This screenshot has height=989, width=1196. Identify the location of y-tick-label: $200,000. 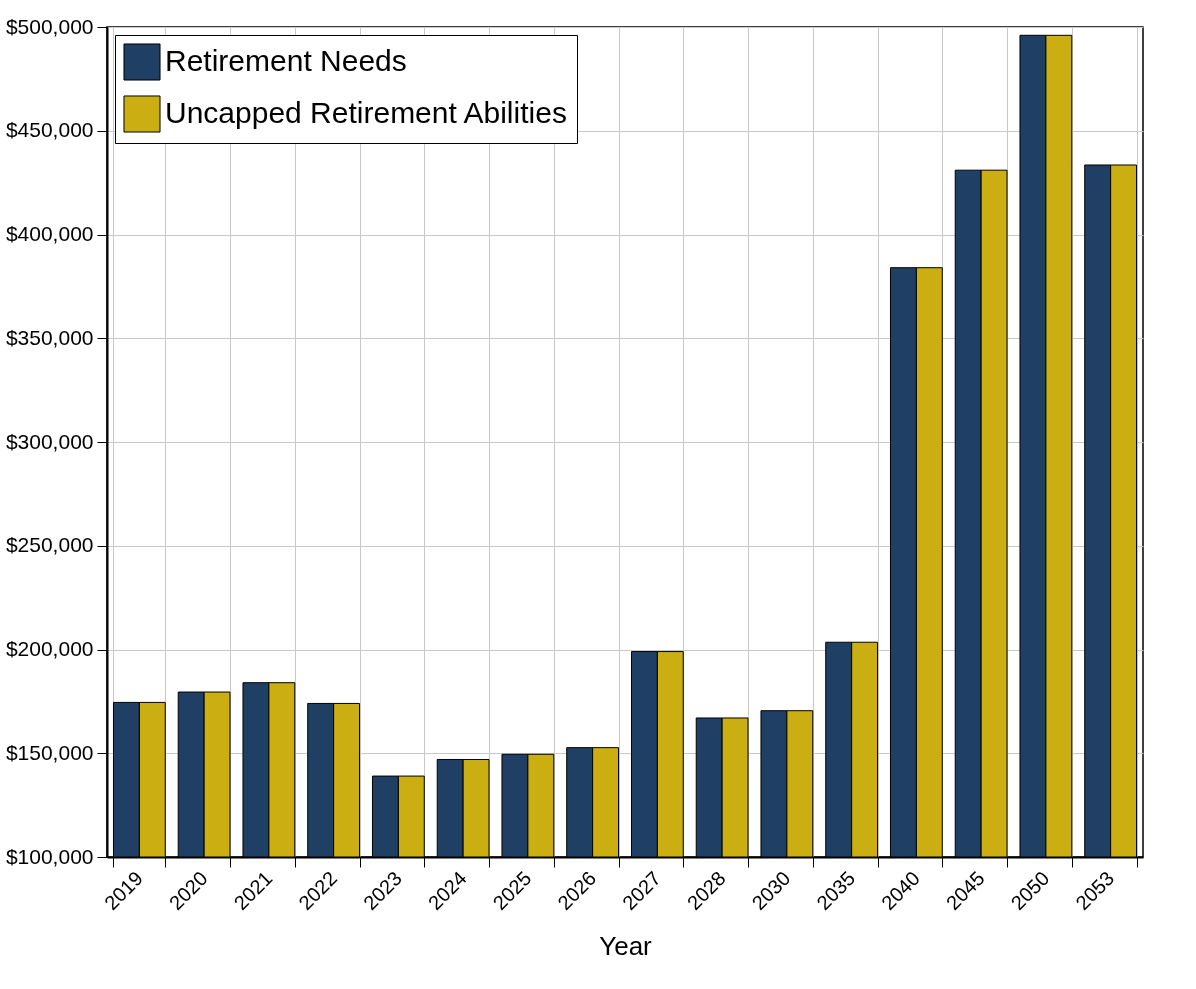
(49, 648).